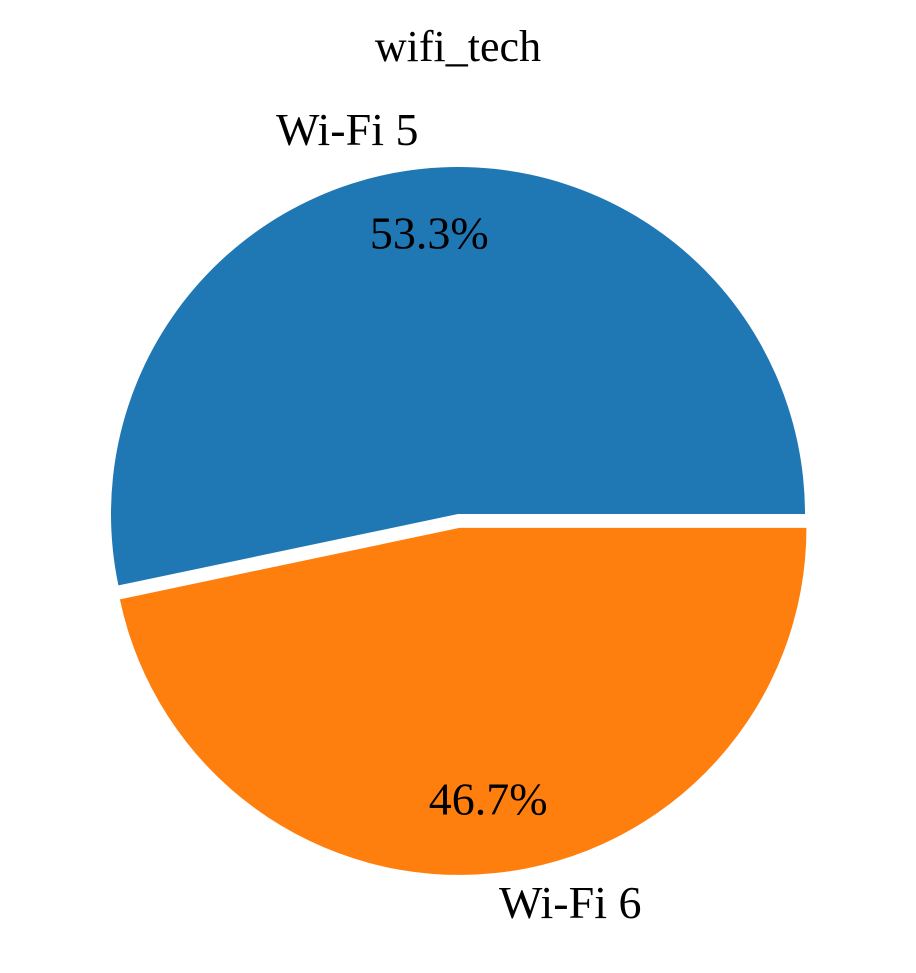 Image resolution: width=916 pixels, height=973 pixels. What do you see at coordinates (488, 799) in the screenshot?
I see `slice-percent-label: 46.7%` at bounding box center [488, 799].